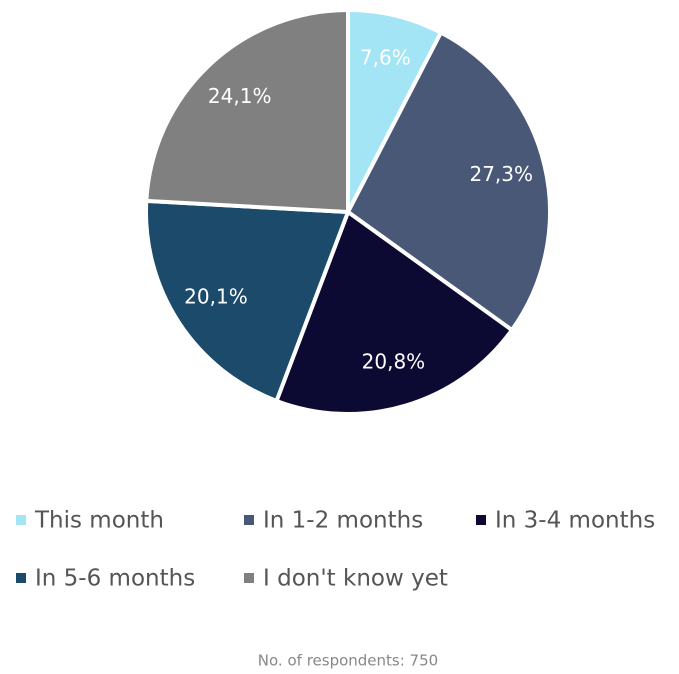  Describe the element at coordinates (240, 96) in the screenshot. I see `slice-label: 24,1%` at that location.